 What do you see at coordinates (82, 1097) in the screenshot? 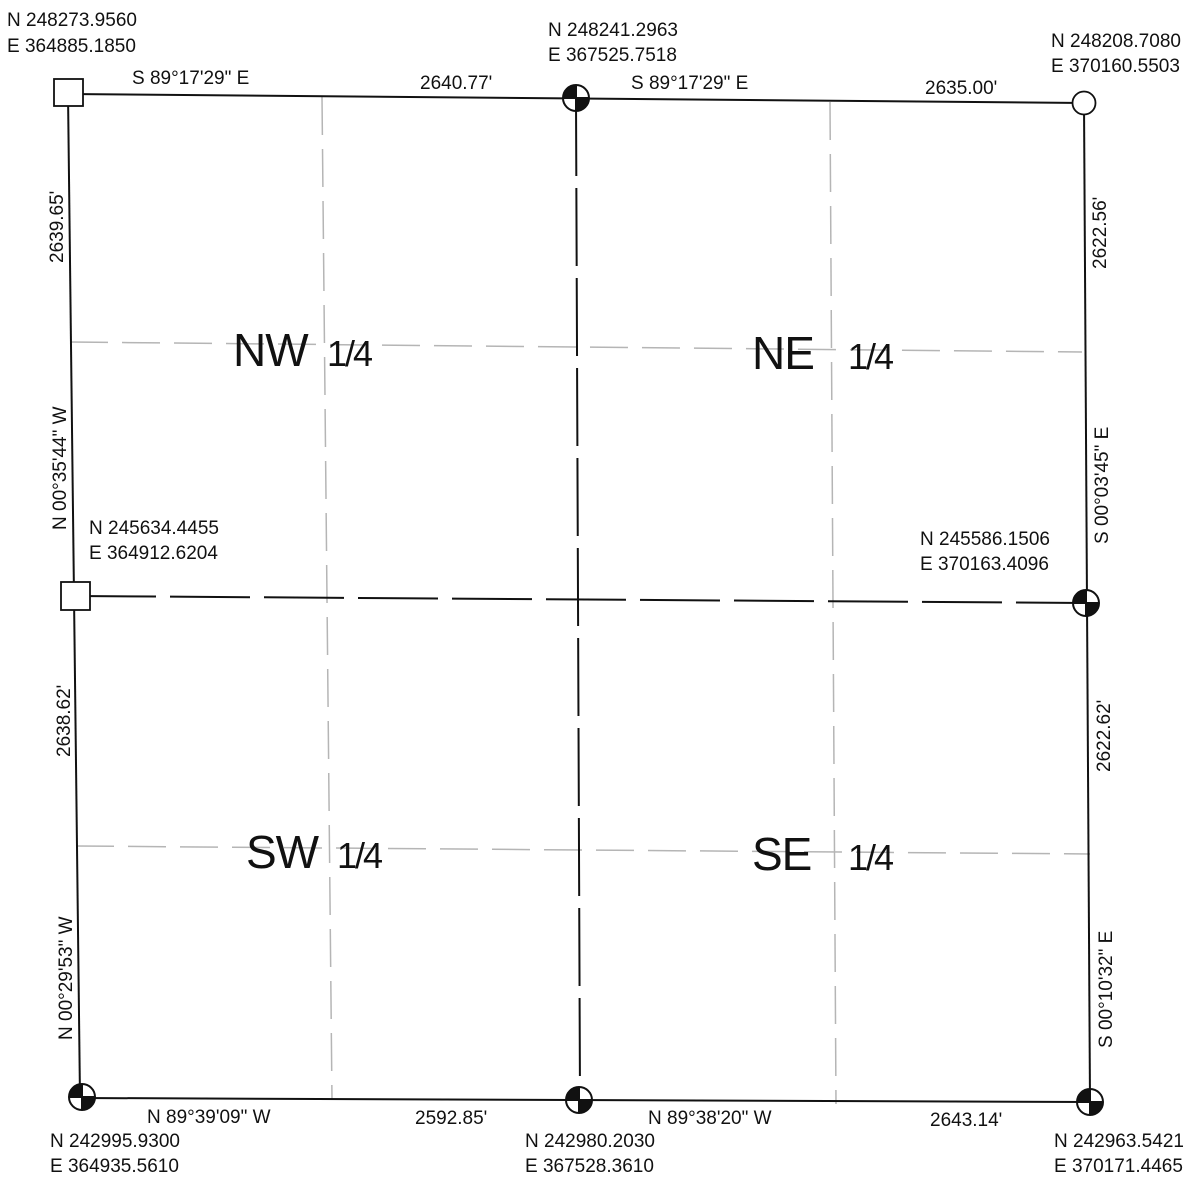
I see `sw-corner-quartered-circle-icon` at bounding box center [82, 1097].